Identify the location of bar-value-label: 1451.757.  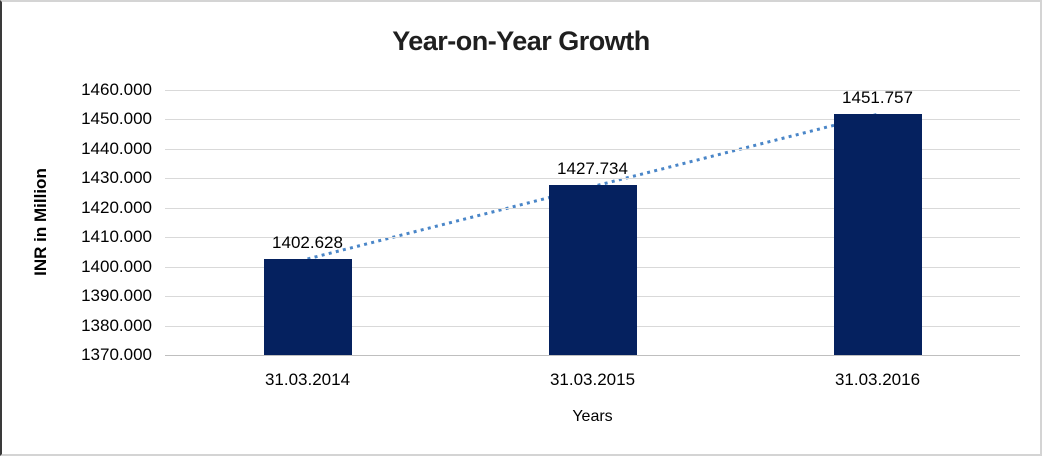
(877, 98).